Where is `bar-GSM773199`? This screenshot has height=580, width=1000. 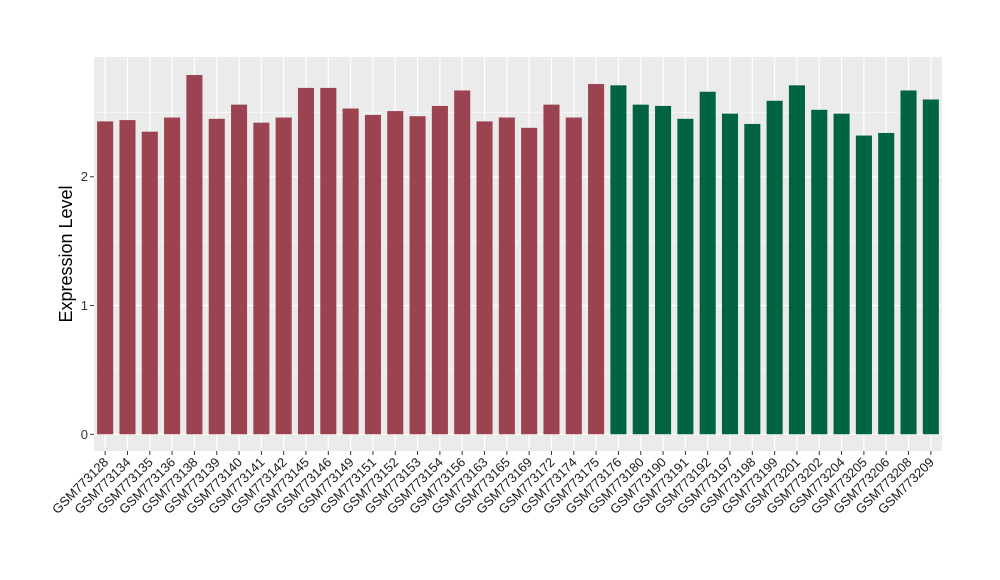
bar-GSM773199 is located at coordinates (774, 267).